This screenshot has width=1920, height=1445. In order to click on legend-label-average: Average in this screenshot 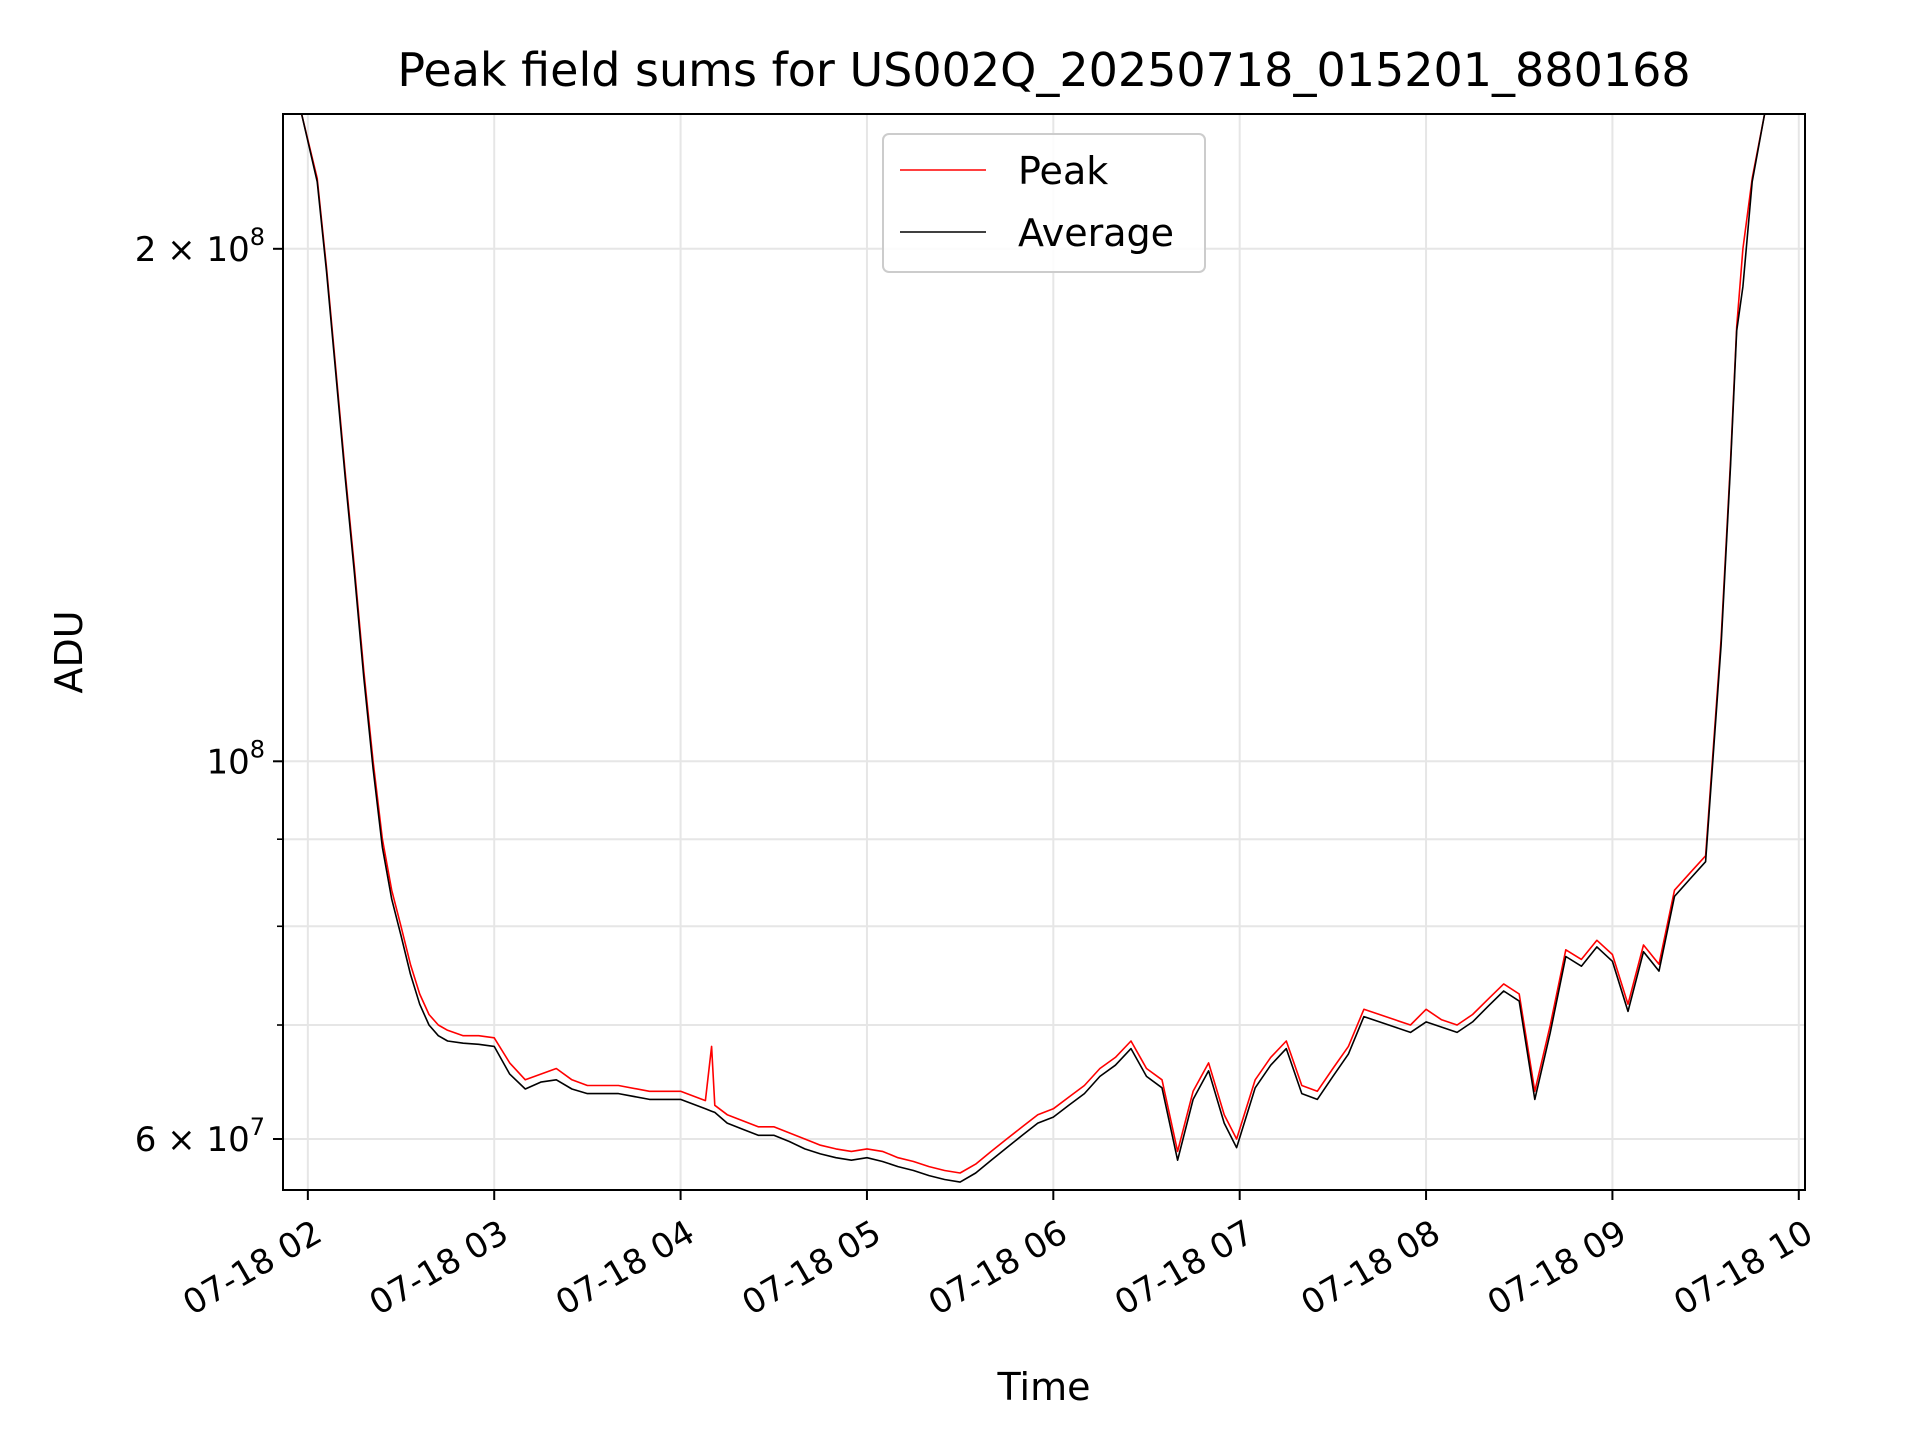, I will do `click(1096, 233)`.